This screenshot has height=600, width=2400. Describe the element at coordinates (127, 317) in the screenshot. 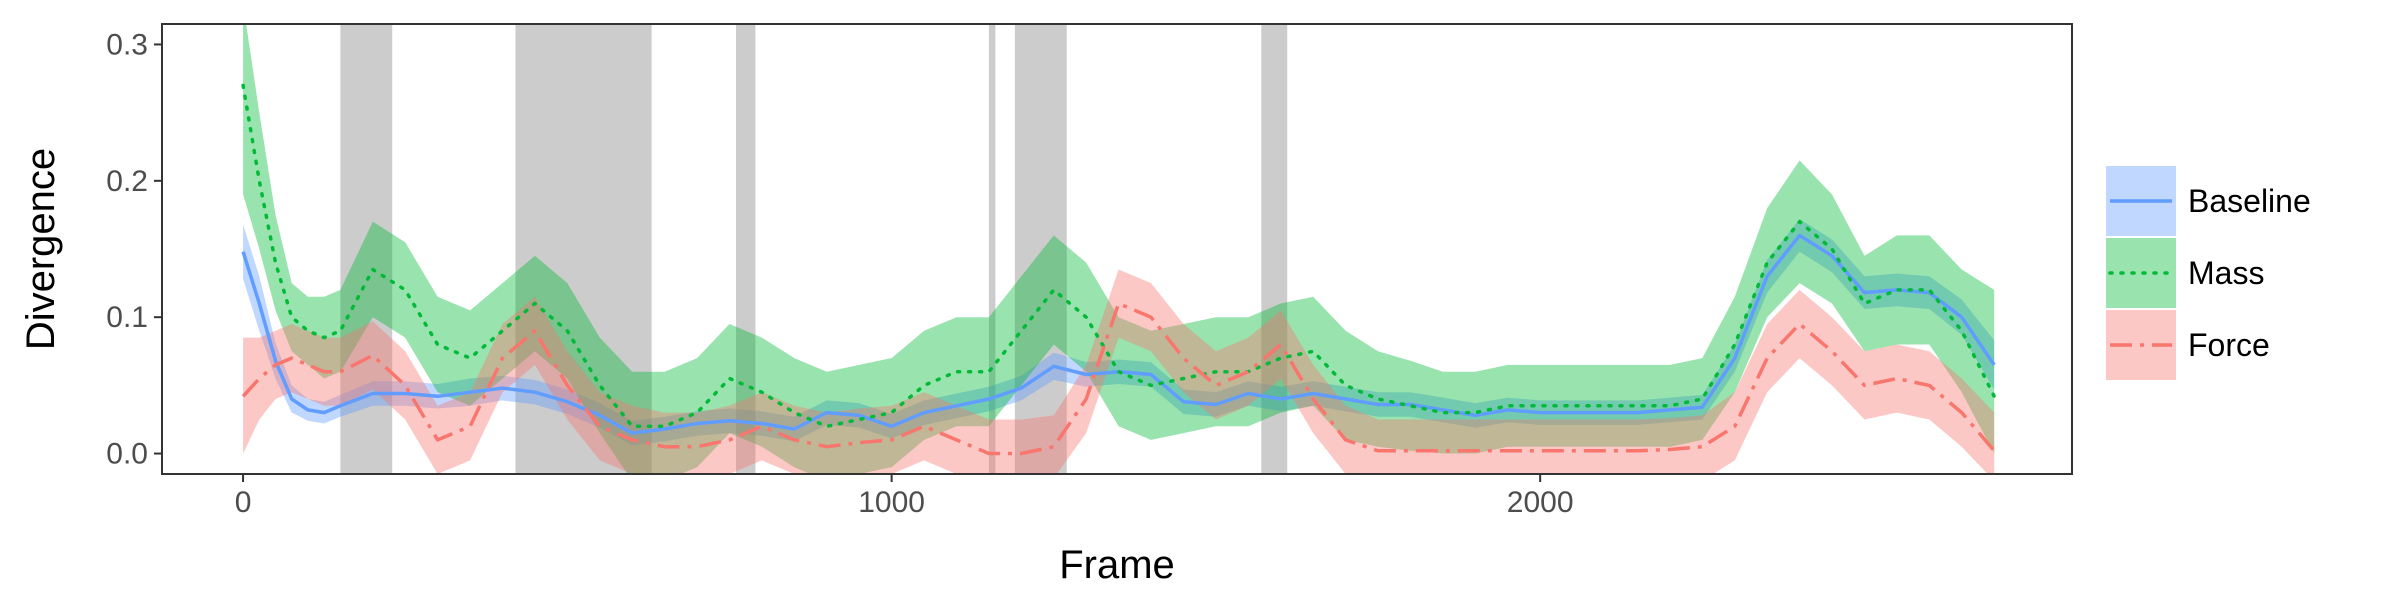

I see `y-tick-label: 0.1` at that location.